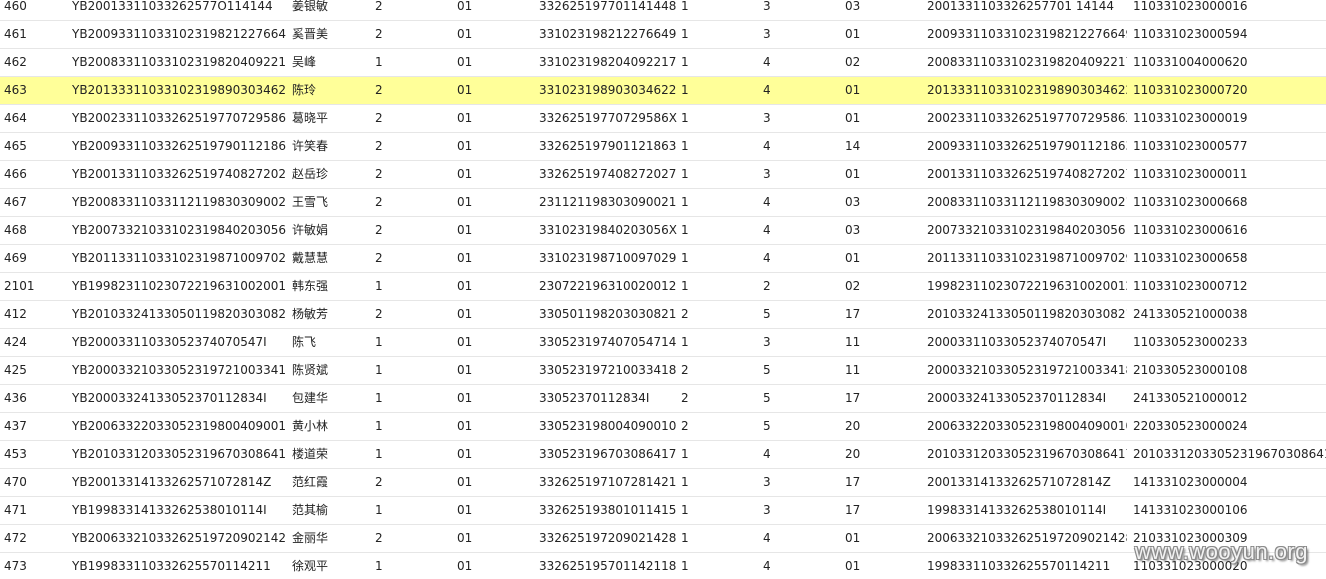 Image resolution: width=1326 pixels, height=579 pixels. Describe the element at coordinates (15, 258) in the screenshot. I see `table-cell-col-0: 469` at that location.